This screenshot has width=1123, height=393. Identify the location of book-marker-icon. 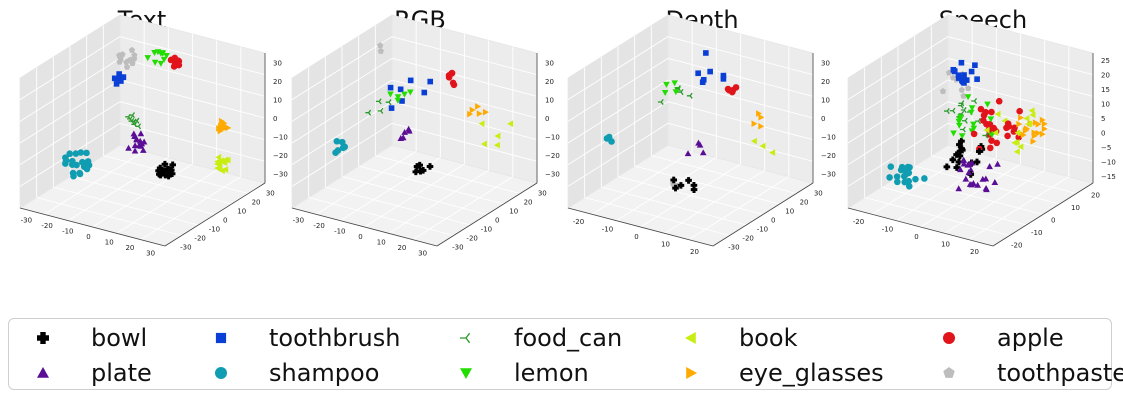
(690, 338).